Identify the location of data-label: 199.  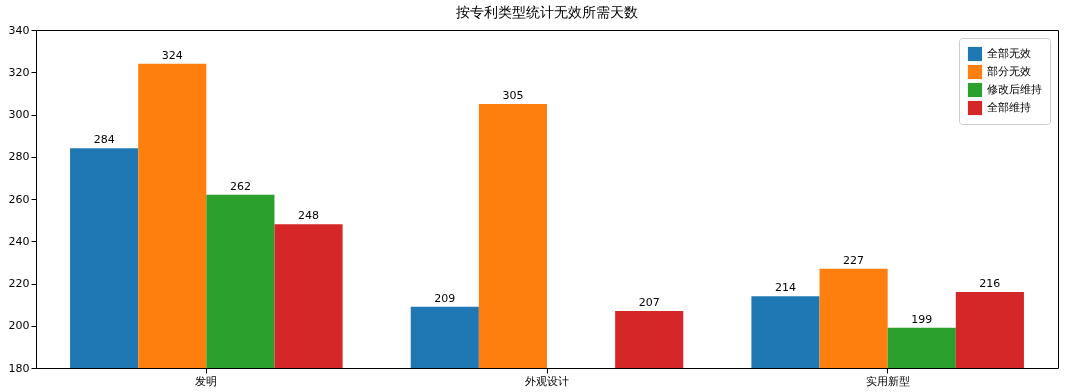
(922, 319).